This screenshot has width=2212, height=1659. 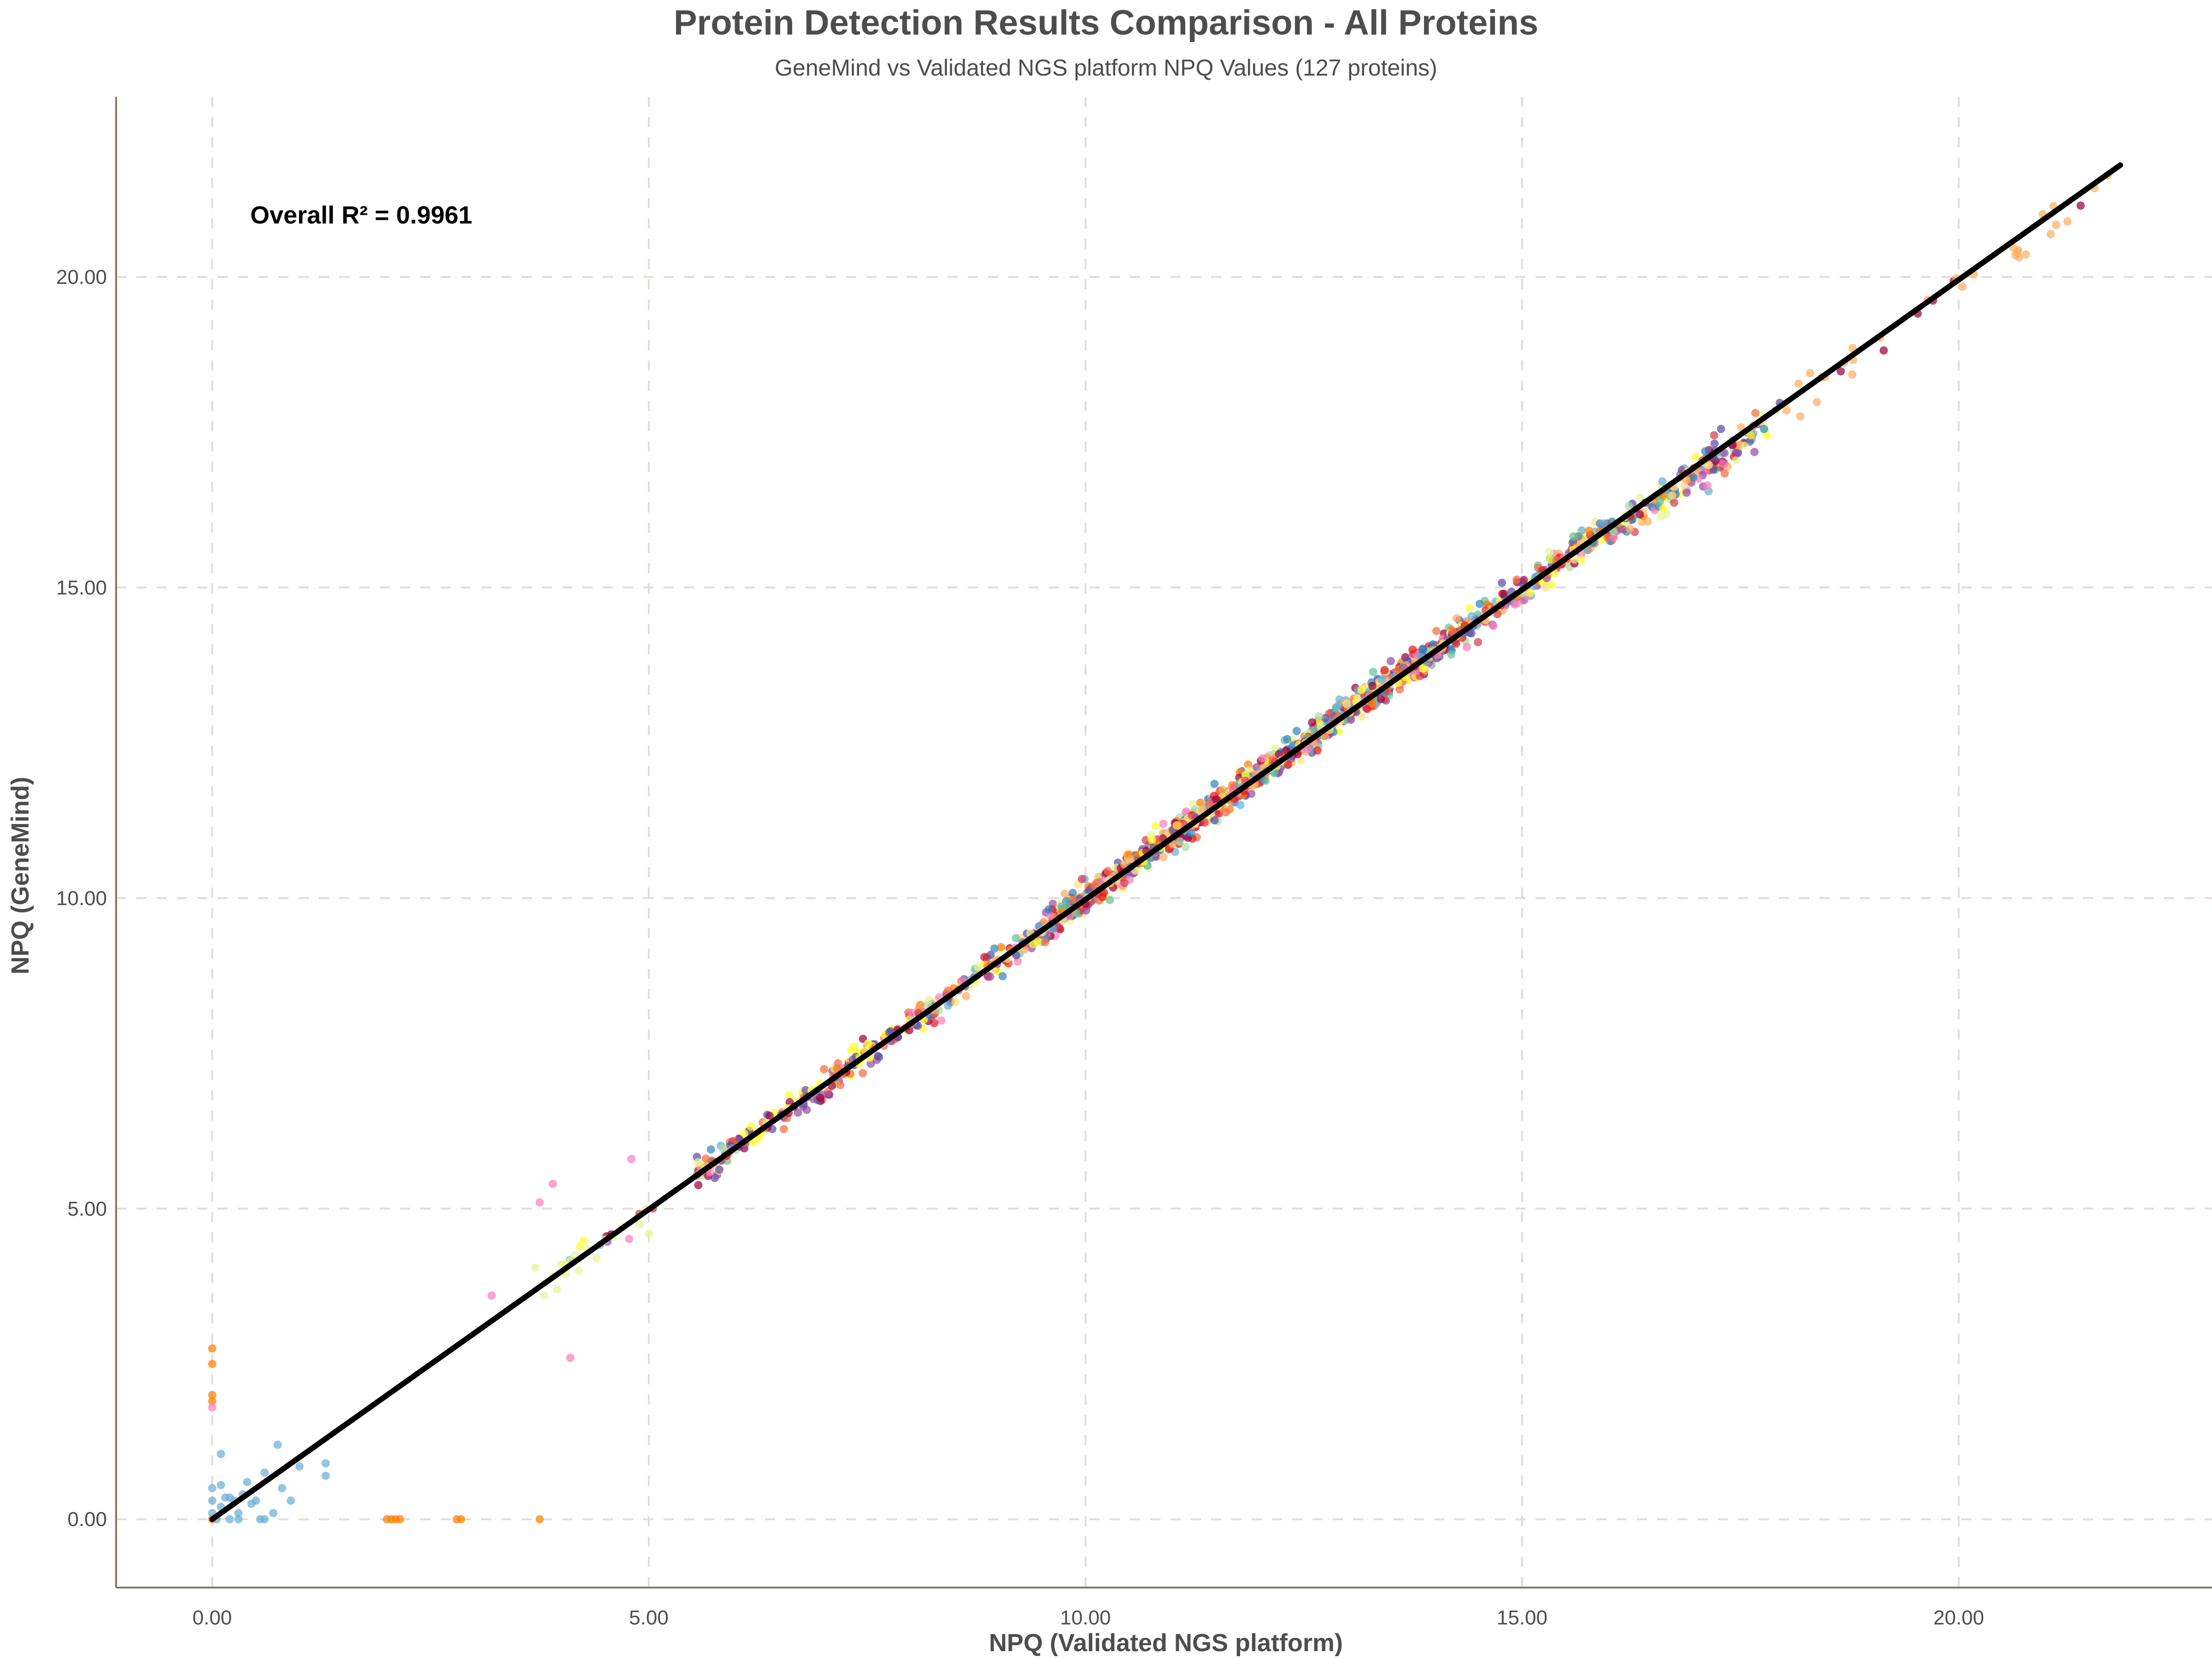 What do you see at coordinates (81, 277) in the screenshot?
I see `y-tick-label: 20.00` at bounding box center [81, 277].